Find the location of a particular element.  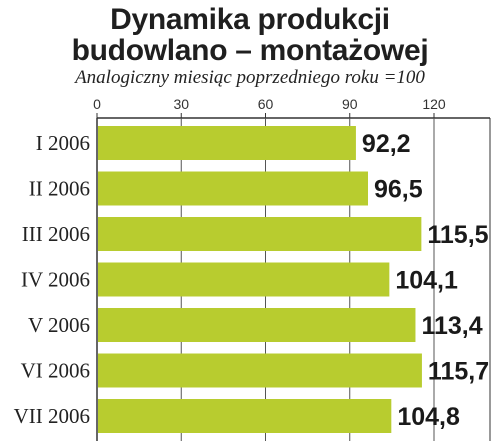

category-label: V 2006 is located at coordinates (59, 325).